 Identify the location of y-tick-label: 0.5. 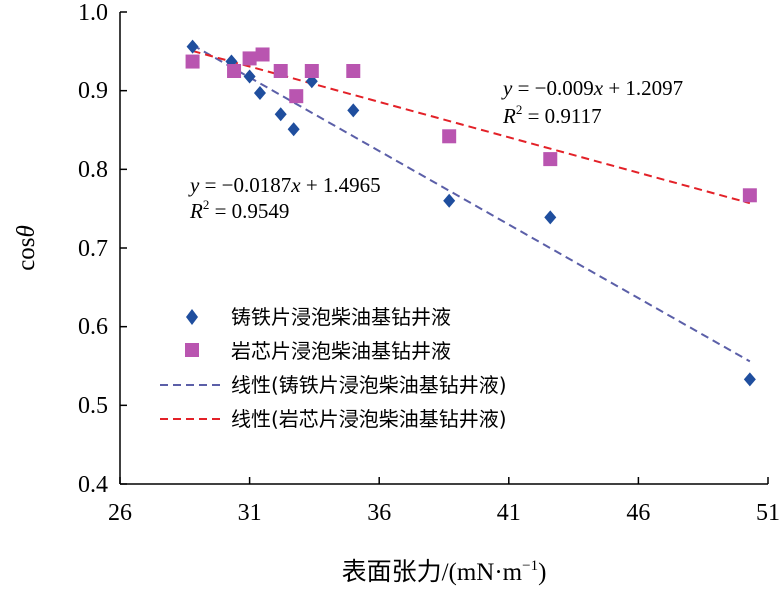
(93, 406).